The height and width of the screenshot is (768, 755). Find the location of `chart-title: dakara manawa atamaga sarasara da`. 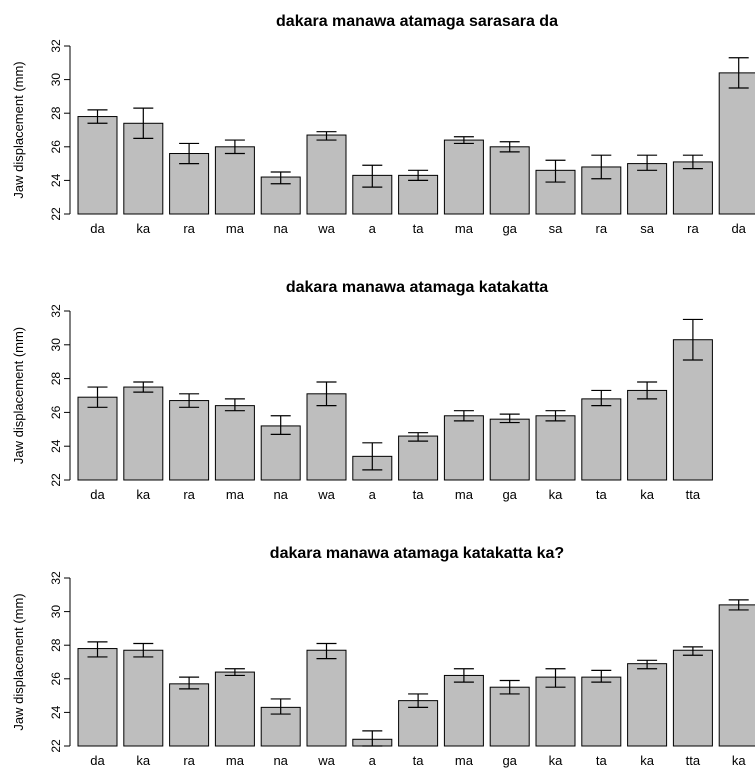

chart-title: dakara manawa atamaga sarasara da is located at coordinates (417, 21).